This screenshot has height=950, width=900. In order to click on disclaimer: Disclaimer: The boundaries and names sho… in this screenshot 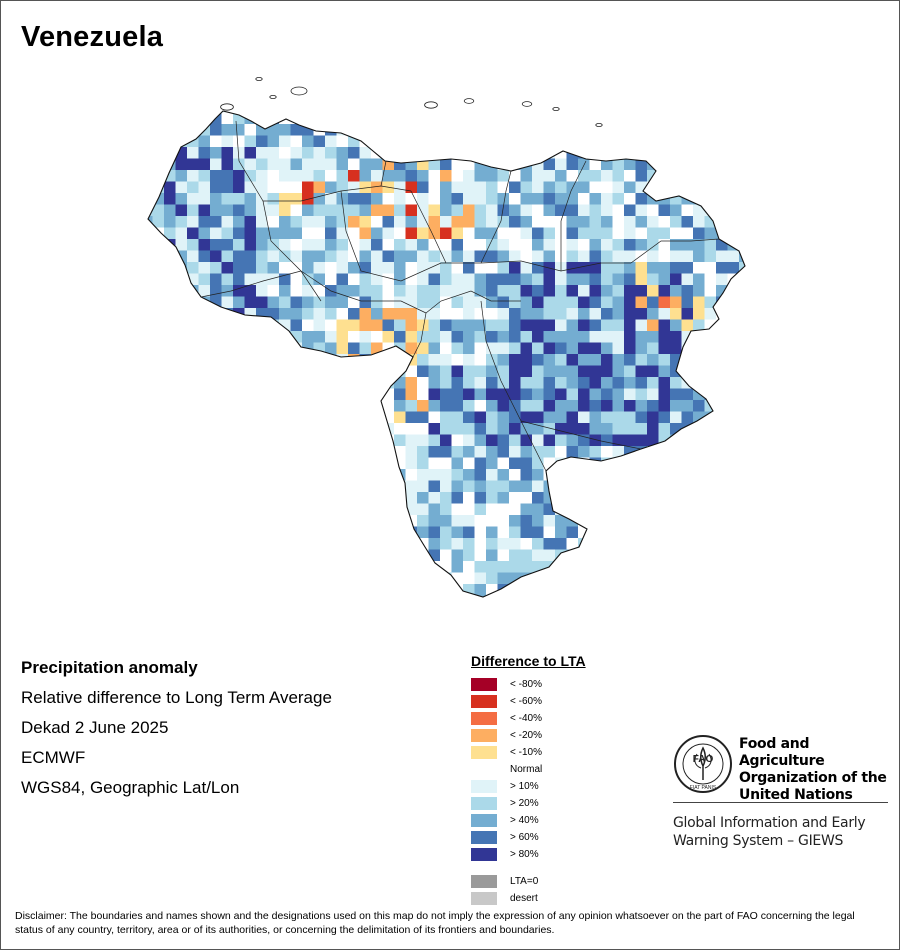, I will do `click(435, 923)`.